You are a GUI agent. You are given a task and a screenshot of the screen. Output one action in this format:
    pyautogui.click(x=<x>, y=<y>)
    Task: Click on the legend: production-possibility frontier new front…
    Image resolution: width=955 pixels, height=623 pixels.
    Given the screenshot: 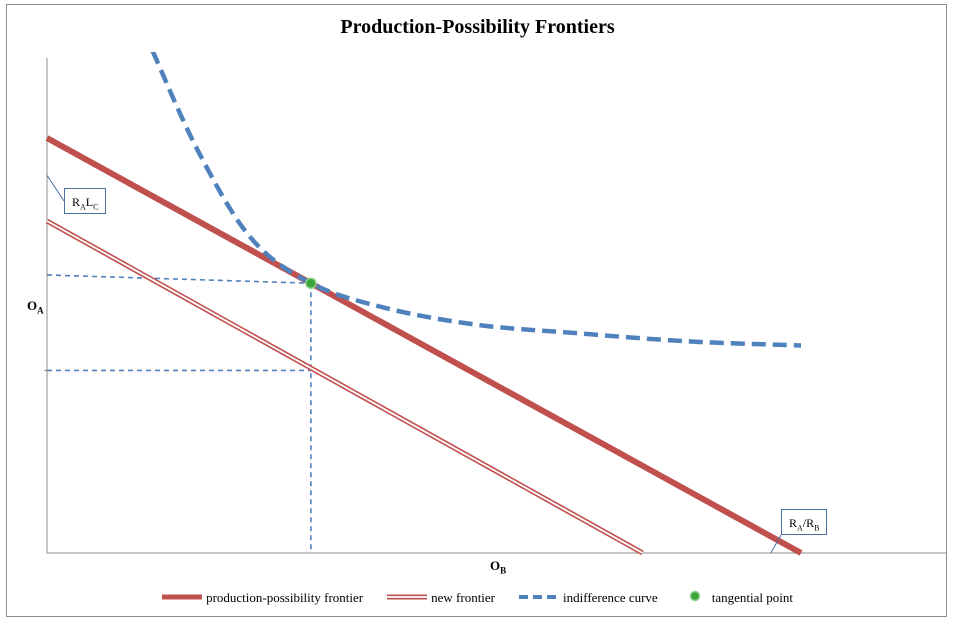 What is the action you would take?
    pyautogui.click(x=477, y=598)
    